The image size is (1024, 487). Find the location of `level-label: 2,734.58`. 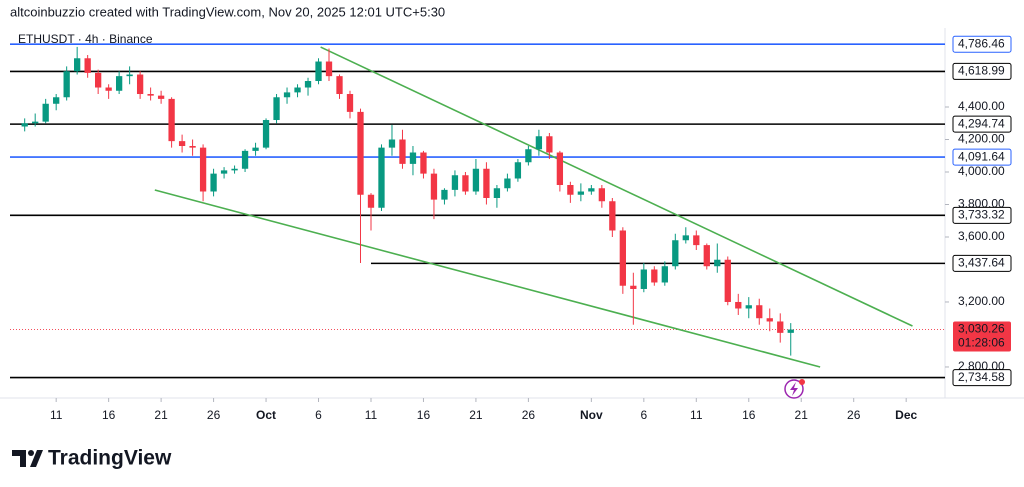

level-label: 2,734.58 is located at coordinates (981, 377).